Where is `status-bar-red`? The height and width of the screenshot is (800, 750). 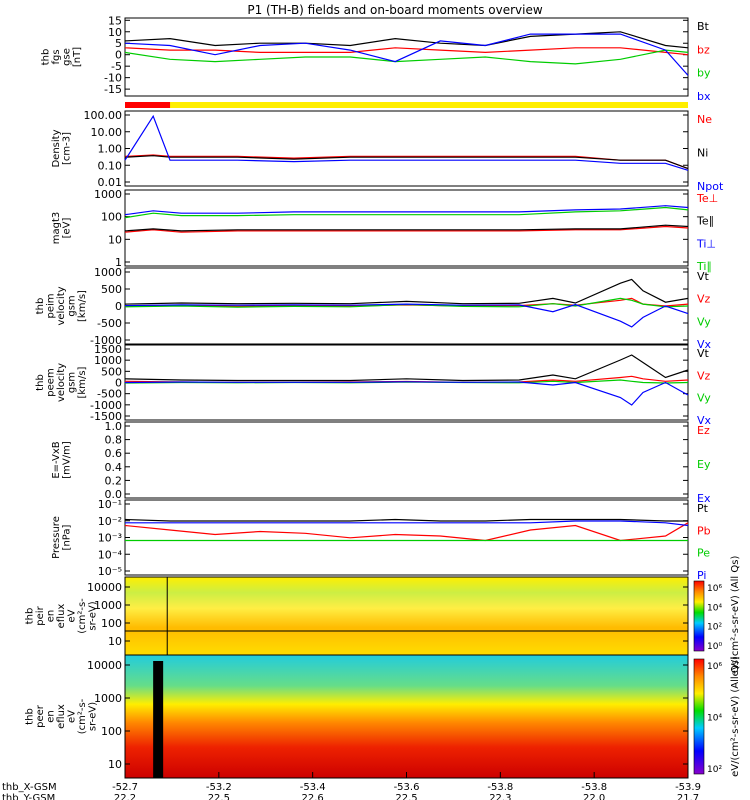
status-bar-red is located at coordinates (148, 105).